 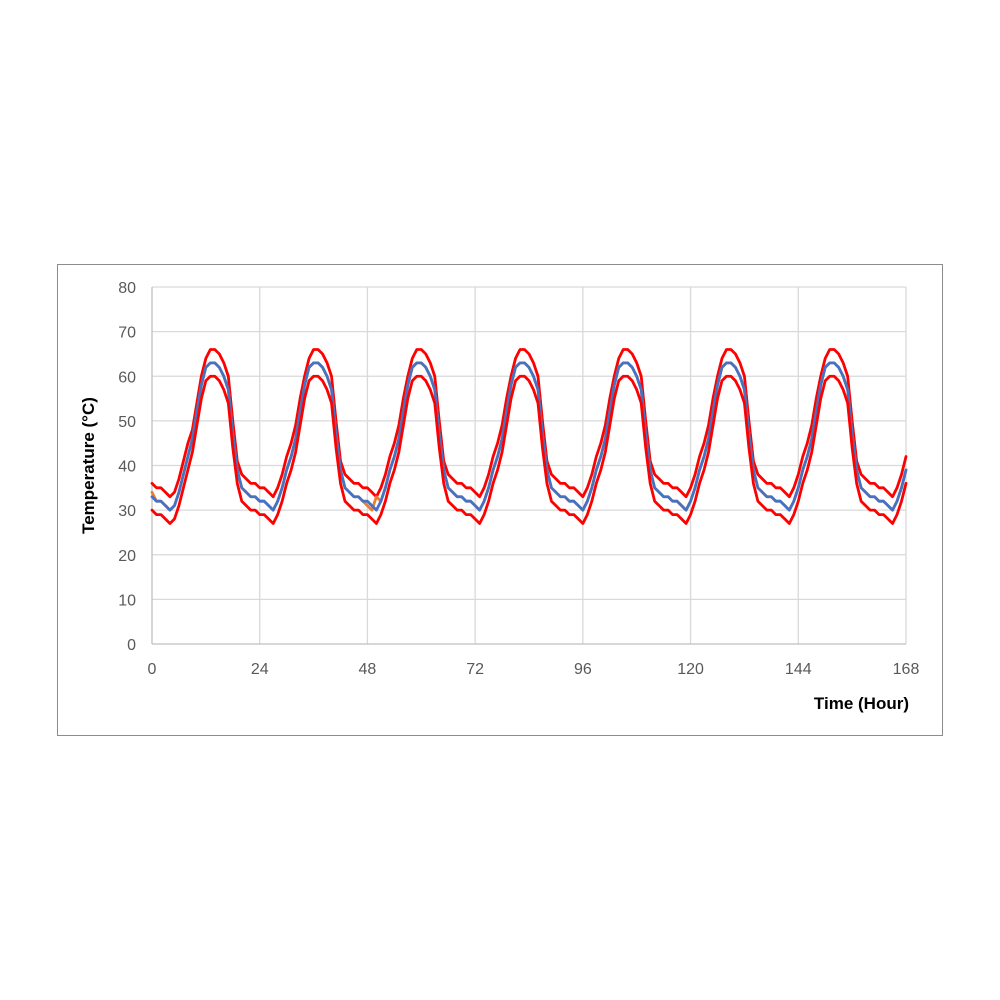 I want to click on y-tick-label: 20, so click(x=127, y=556).